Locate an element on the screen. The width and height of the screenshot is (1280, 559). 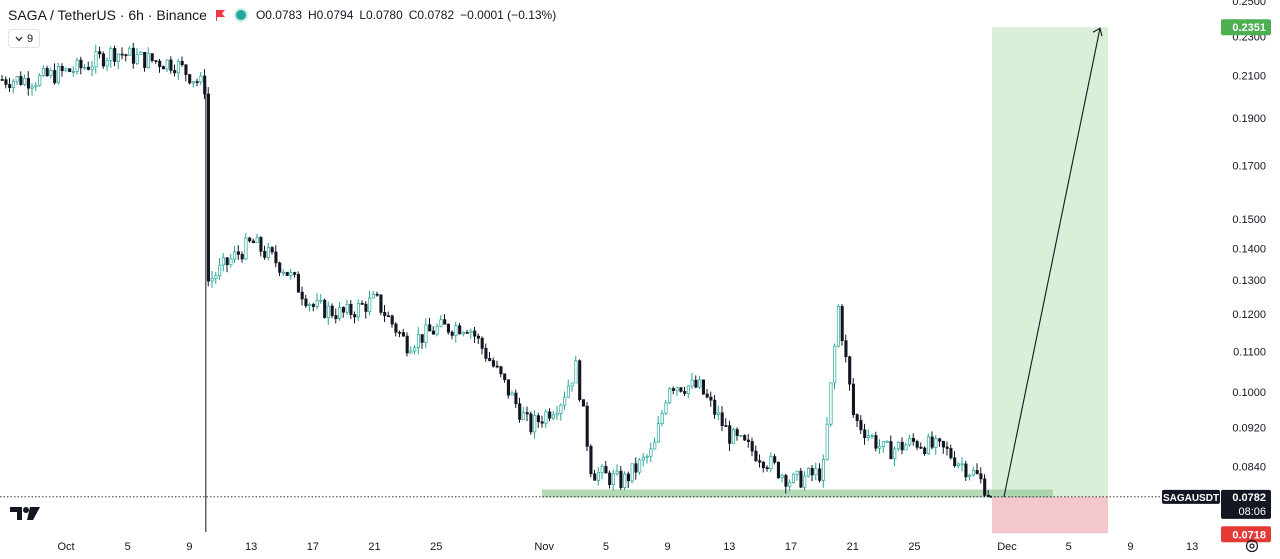
target-price-badge: 0.2351 is located at coordinates (1246, 27).